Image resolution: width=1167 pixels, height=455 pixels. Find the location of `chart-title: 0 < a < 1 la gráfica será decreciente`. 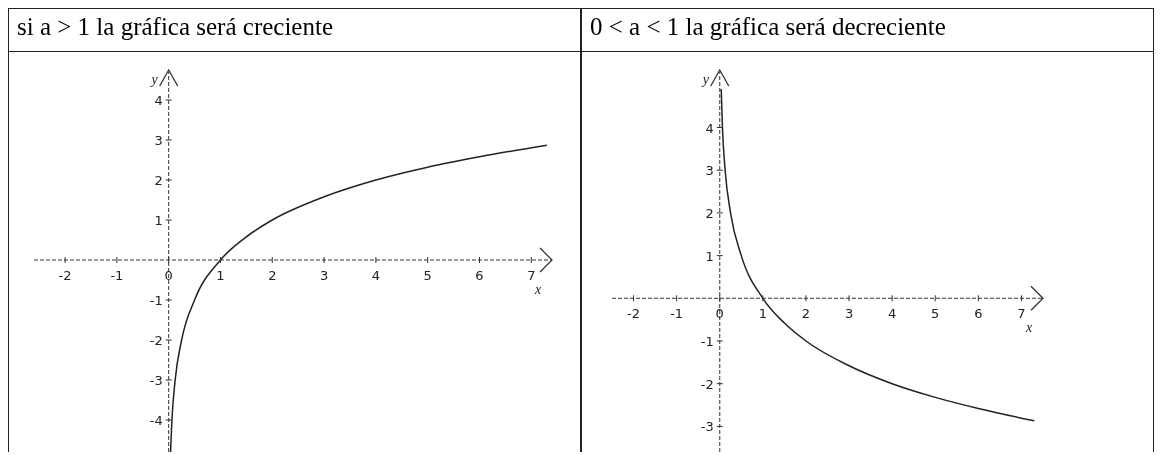

chart-title: 0 < a < 1 la gráfica será decreciente is located at coordinates (867, 30).